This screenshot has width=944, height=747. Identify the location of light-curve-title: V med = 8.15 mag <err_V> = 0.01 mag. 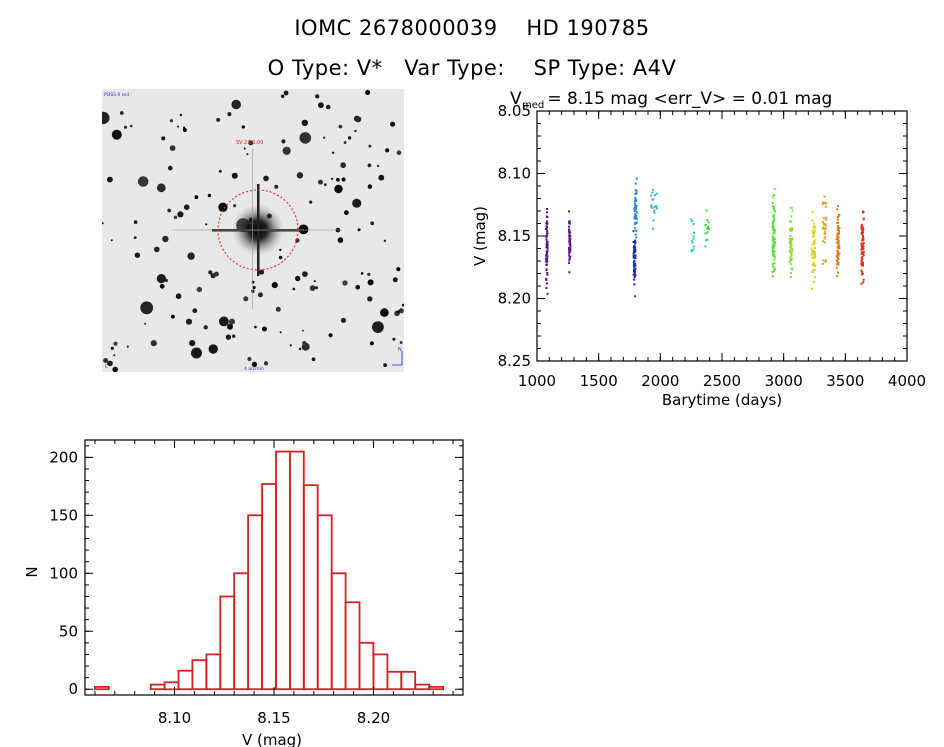
(671, 100).